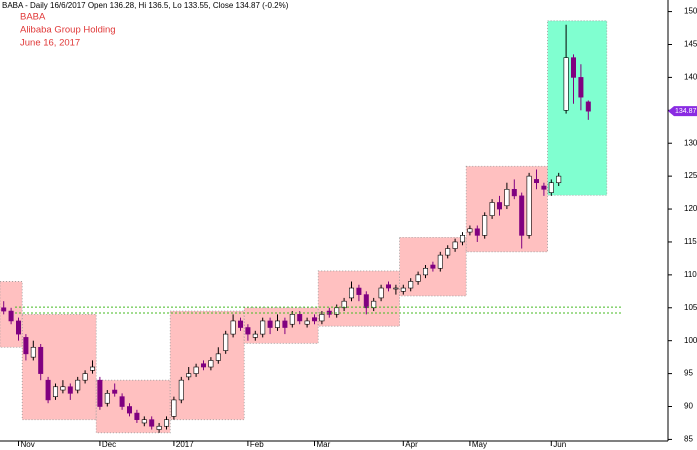 Image resolution: width=697 pixels, height=450 pixels. What do you see at coordinates (109, 444) in the screenshot?
I see `x-tick-label: Dec` at bounding box center [109, 444].